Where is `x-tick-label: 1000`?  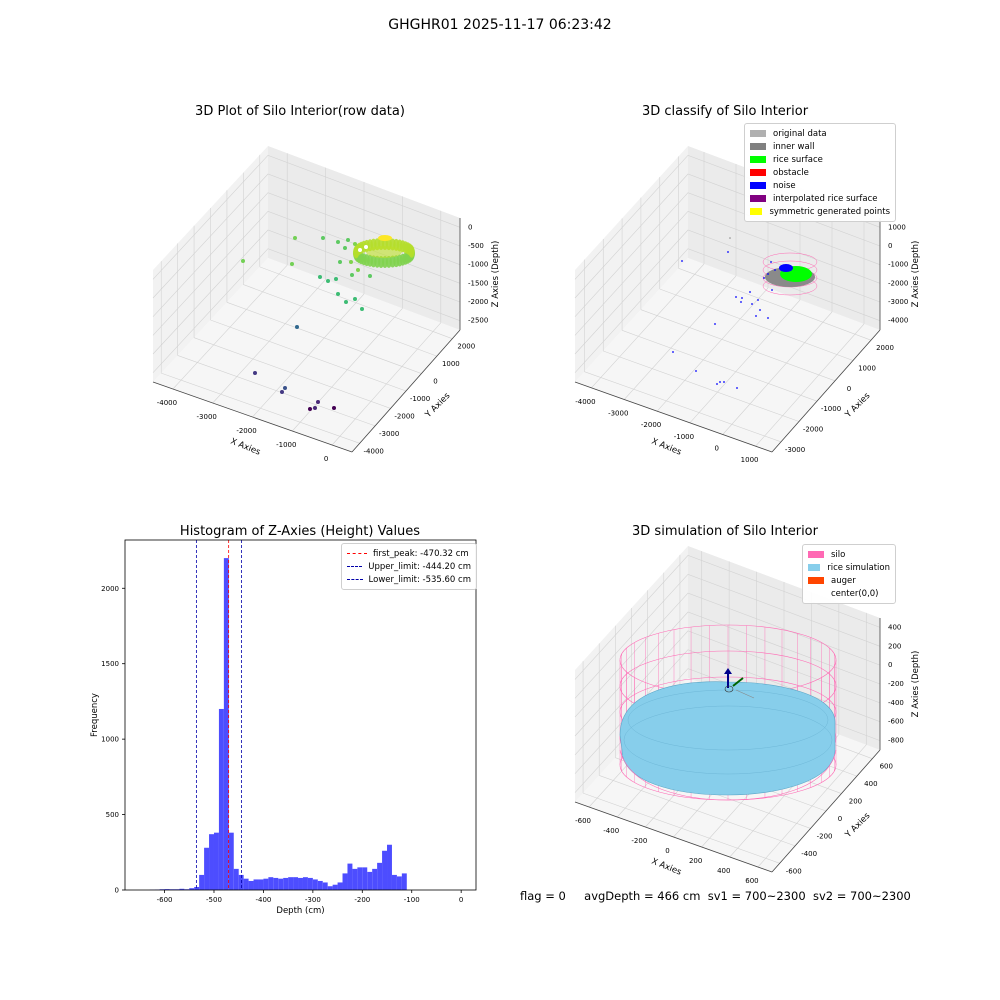 x-tick-label: 1000 is located at coordinates (750, 460).